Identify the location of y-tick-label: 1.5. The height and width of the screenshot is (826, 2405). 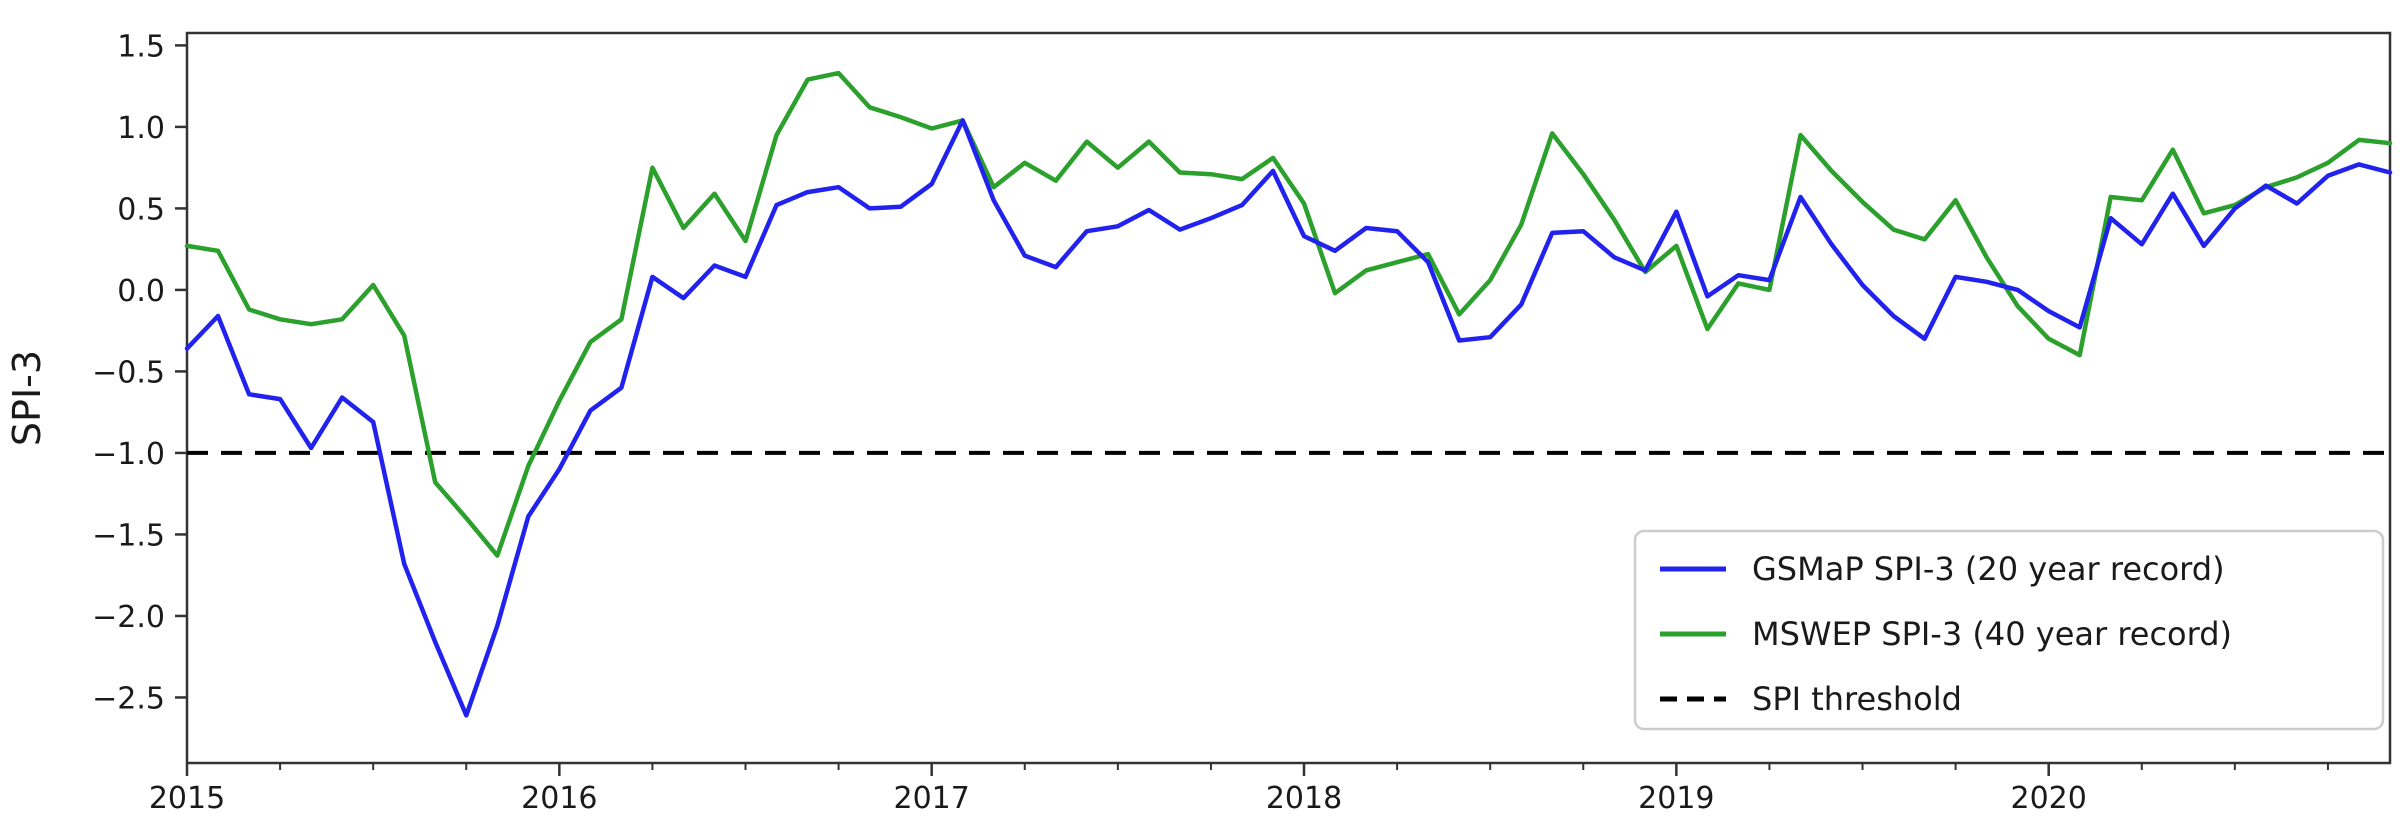
(141, 46).